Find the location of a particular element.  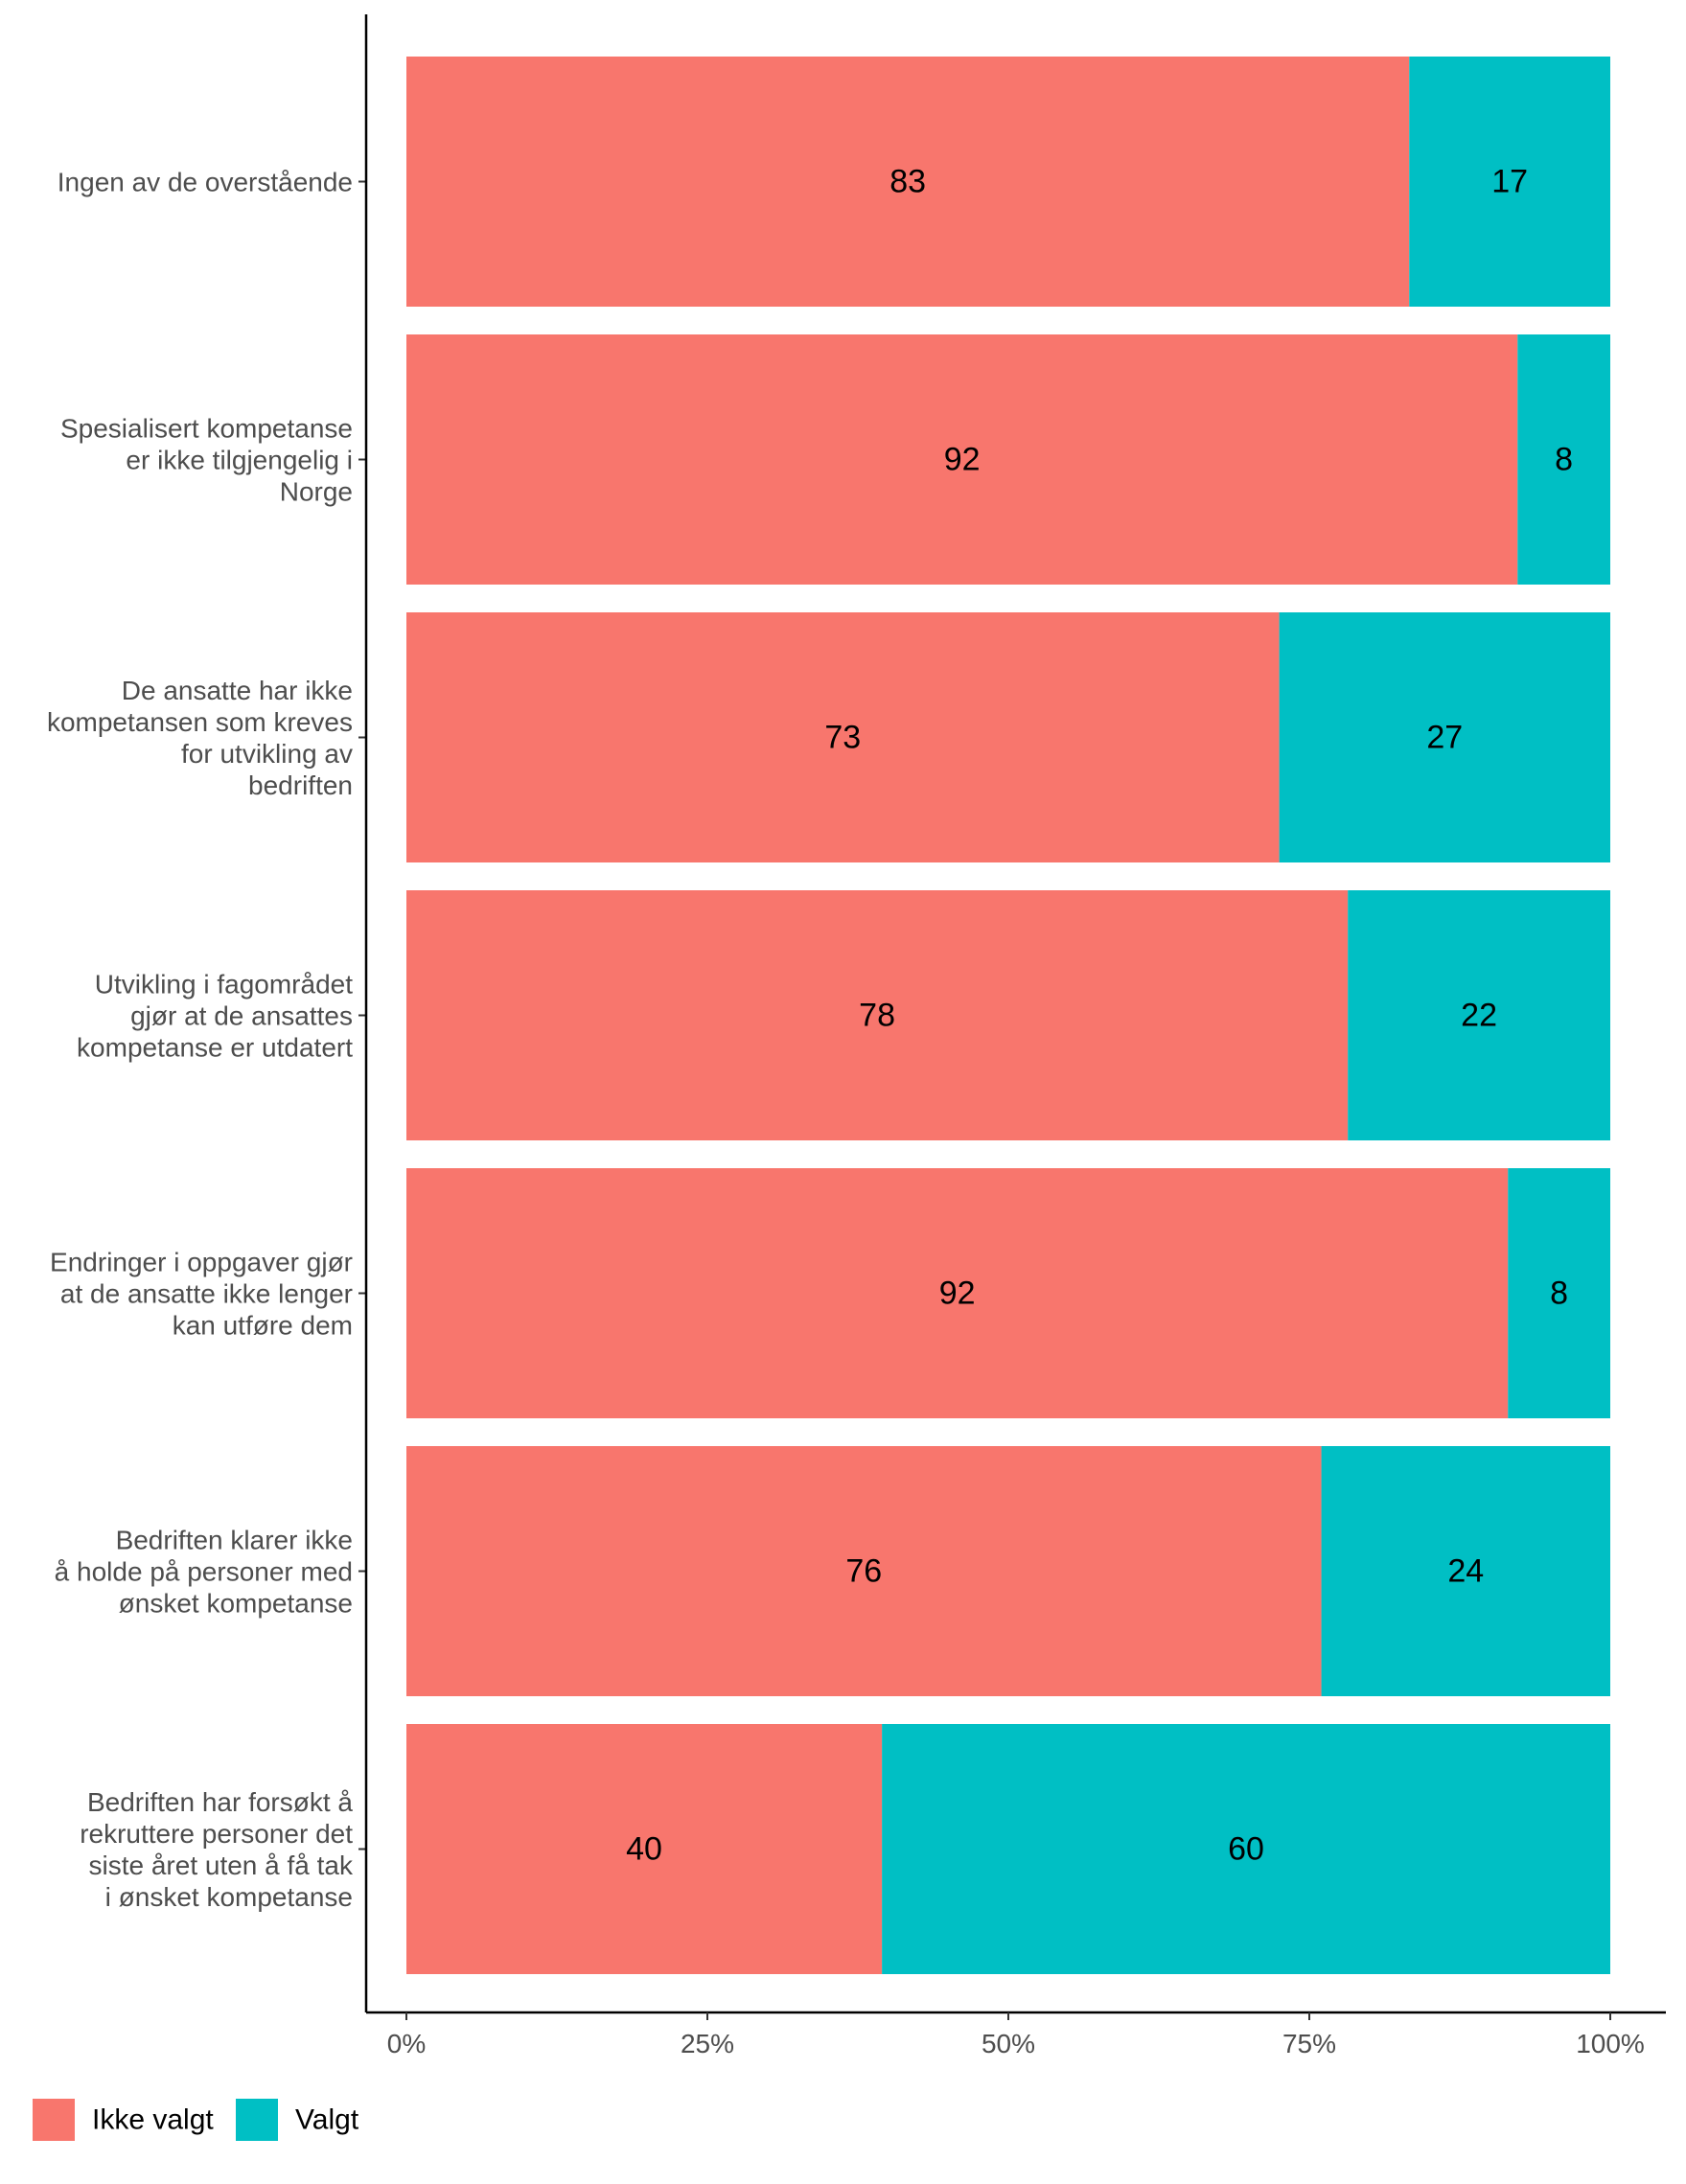

data-label-1-1: 8 is located at coordinates (1564, 460).